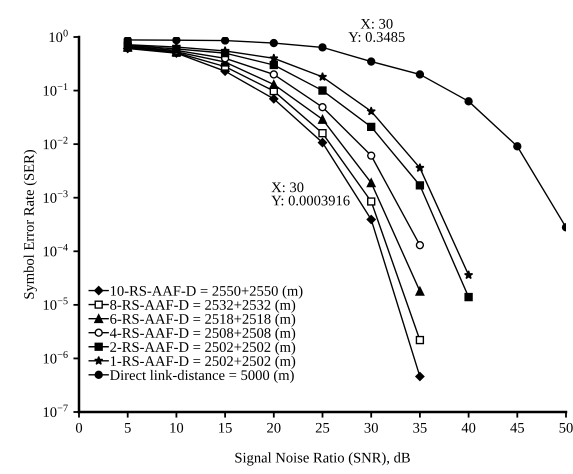 Image resolution: width=573 pixels, height=474 pixels. Describe the element at coordinates (203, 362) in the screenshot. I see `legend-label: 1-RS-AAF-D = 2502+2502 (m)` at that location.